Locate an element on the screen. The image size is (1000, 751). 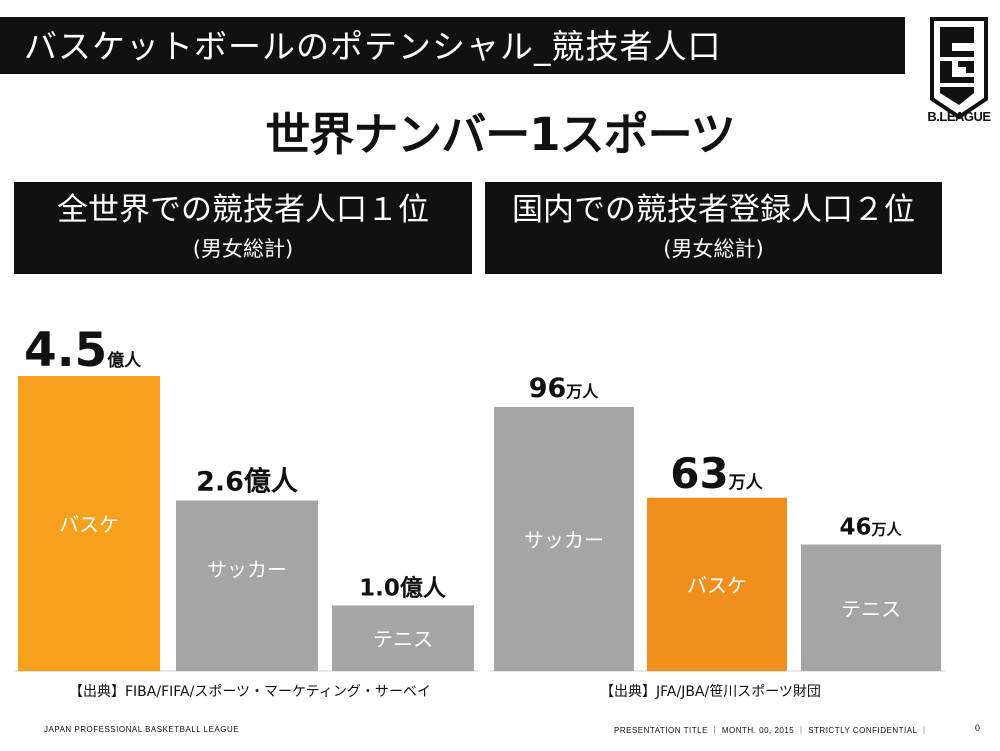
value-label: 63万人 is located at coordinates (716, 473).